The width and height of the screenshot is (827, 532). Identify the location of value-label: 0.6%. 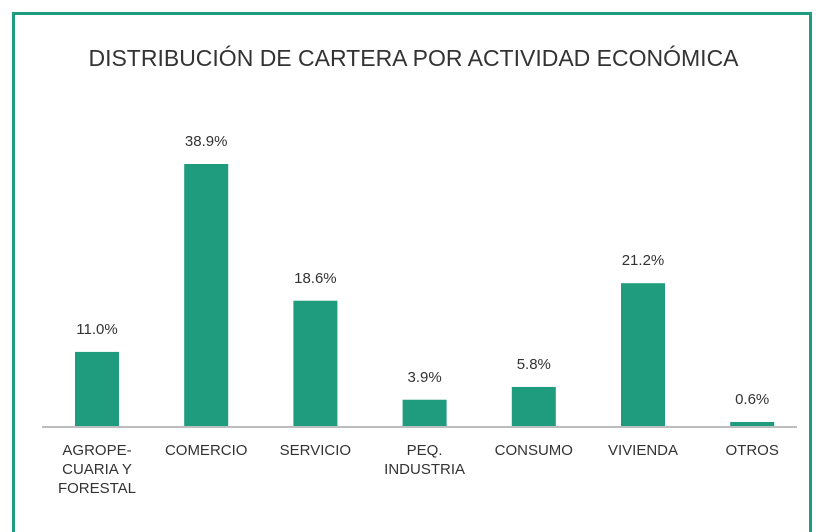
(752, 399).